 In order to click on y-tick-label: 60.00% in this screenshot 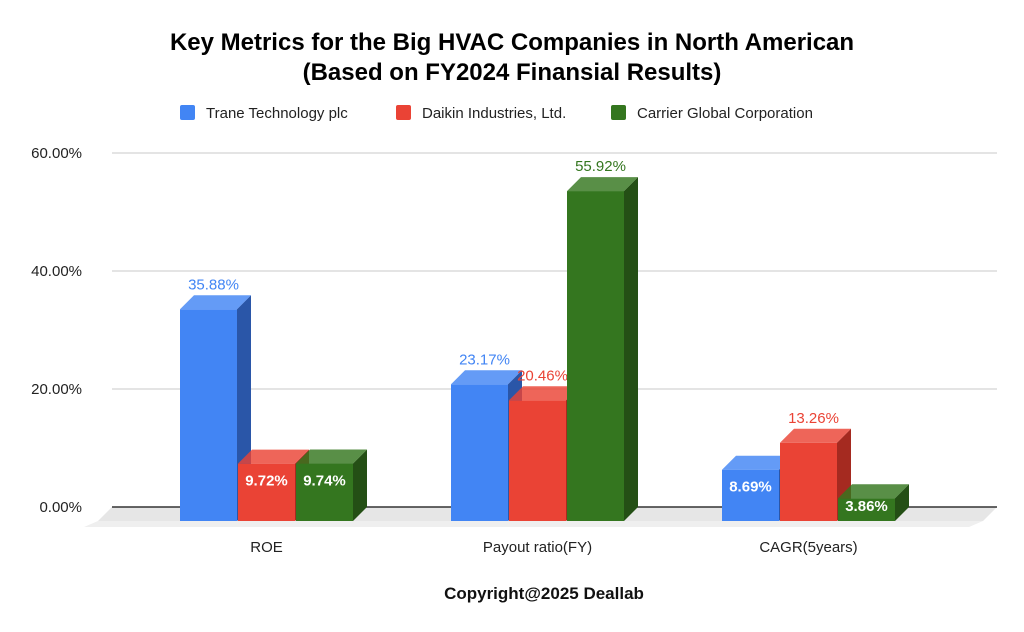, I will do `click(56, 153)`.